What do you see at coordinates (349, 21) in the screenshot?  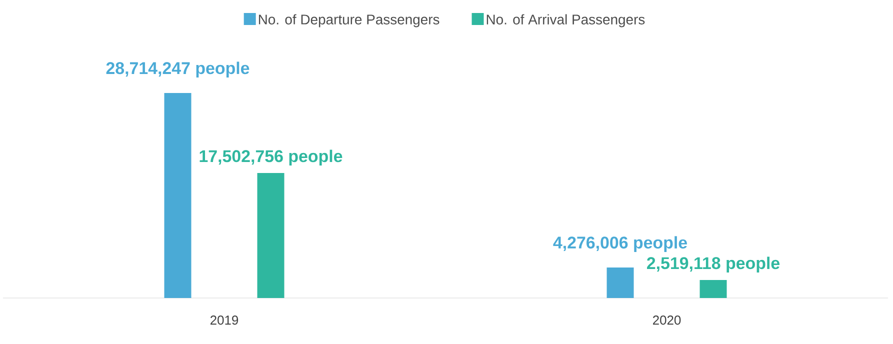 I see `legend-label: No. of Departure Passengers` at bounding box center [349, 21].